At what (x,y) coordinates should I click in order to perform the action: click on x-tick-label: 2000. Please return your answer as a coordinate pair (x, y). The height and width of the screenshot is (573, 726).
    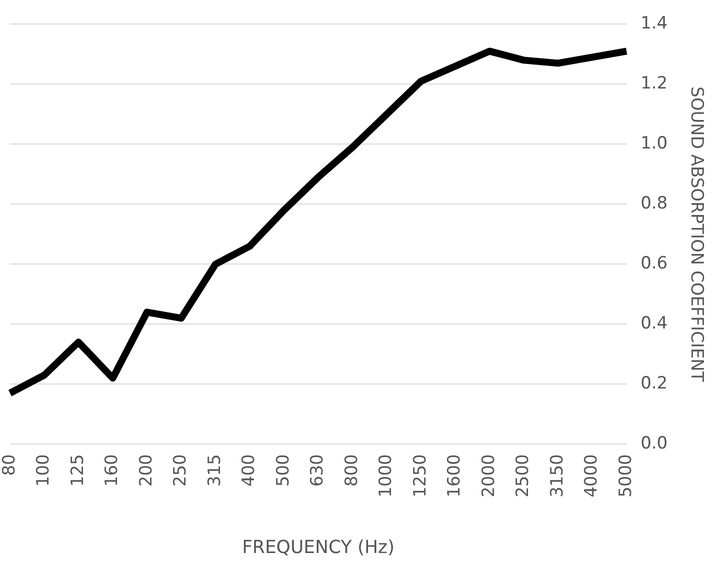
    Looking at the image, I should click on (488, 476).